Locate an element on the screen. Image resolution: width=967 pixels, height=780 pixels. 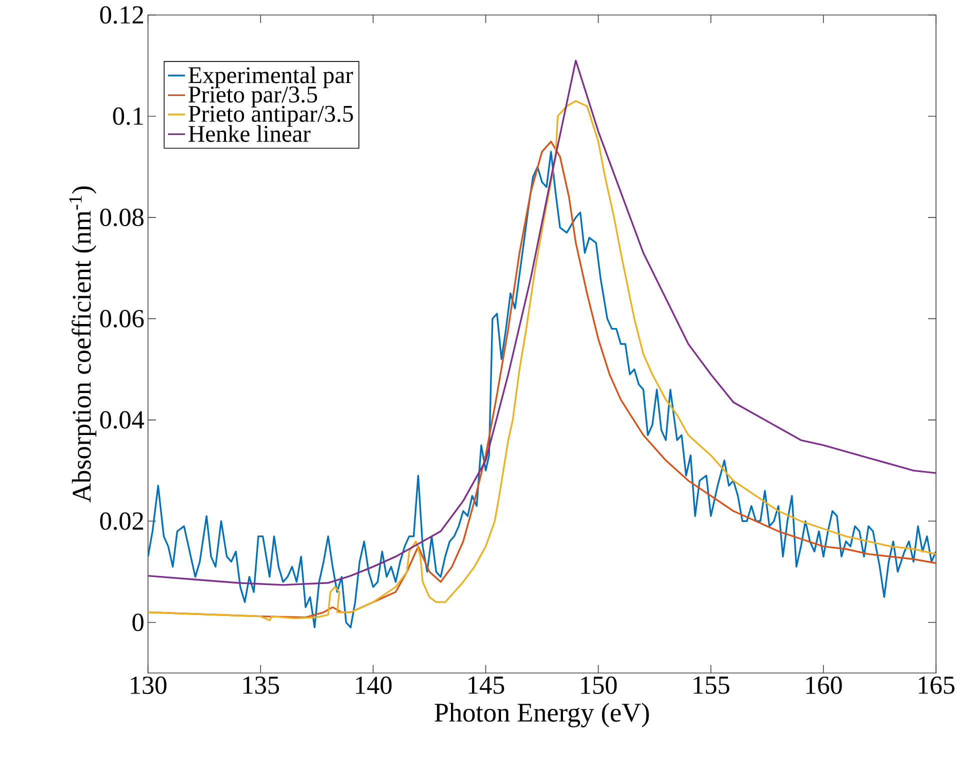
y-tick-label: 0.12 is located at coordinates (122, 15).